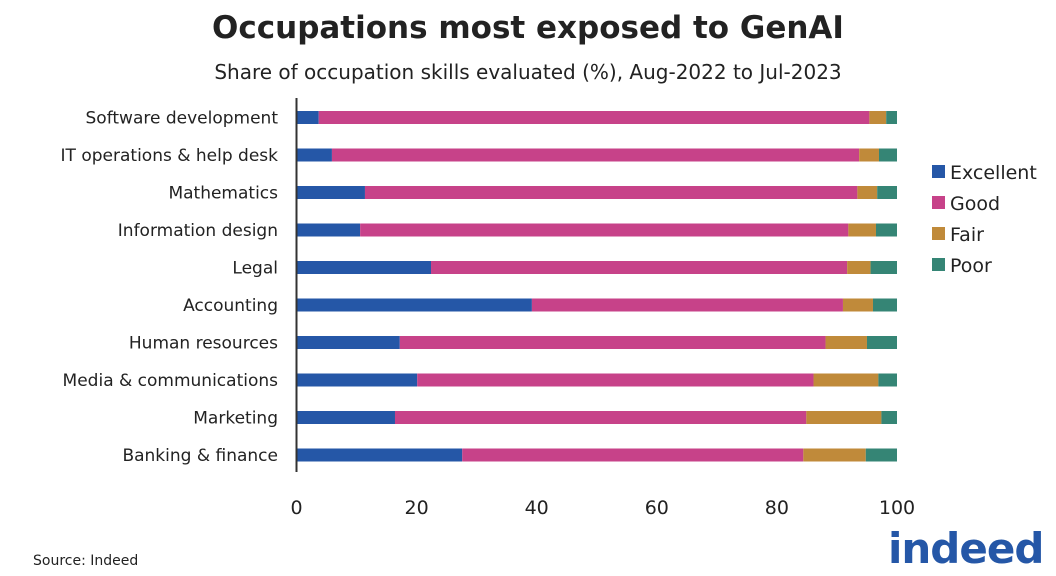 The width and height of the screenshot is (1056, 576). Describe the element at coordinates (966, 548) in the screenshot. I see `indeed-logo: indeed` at that location.